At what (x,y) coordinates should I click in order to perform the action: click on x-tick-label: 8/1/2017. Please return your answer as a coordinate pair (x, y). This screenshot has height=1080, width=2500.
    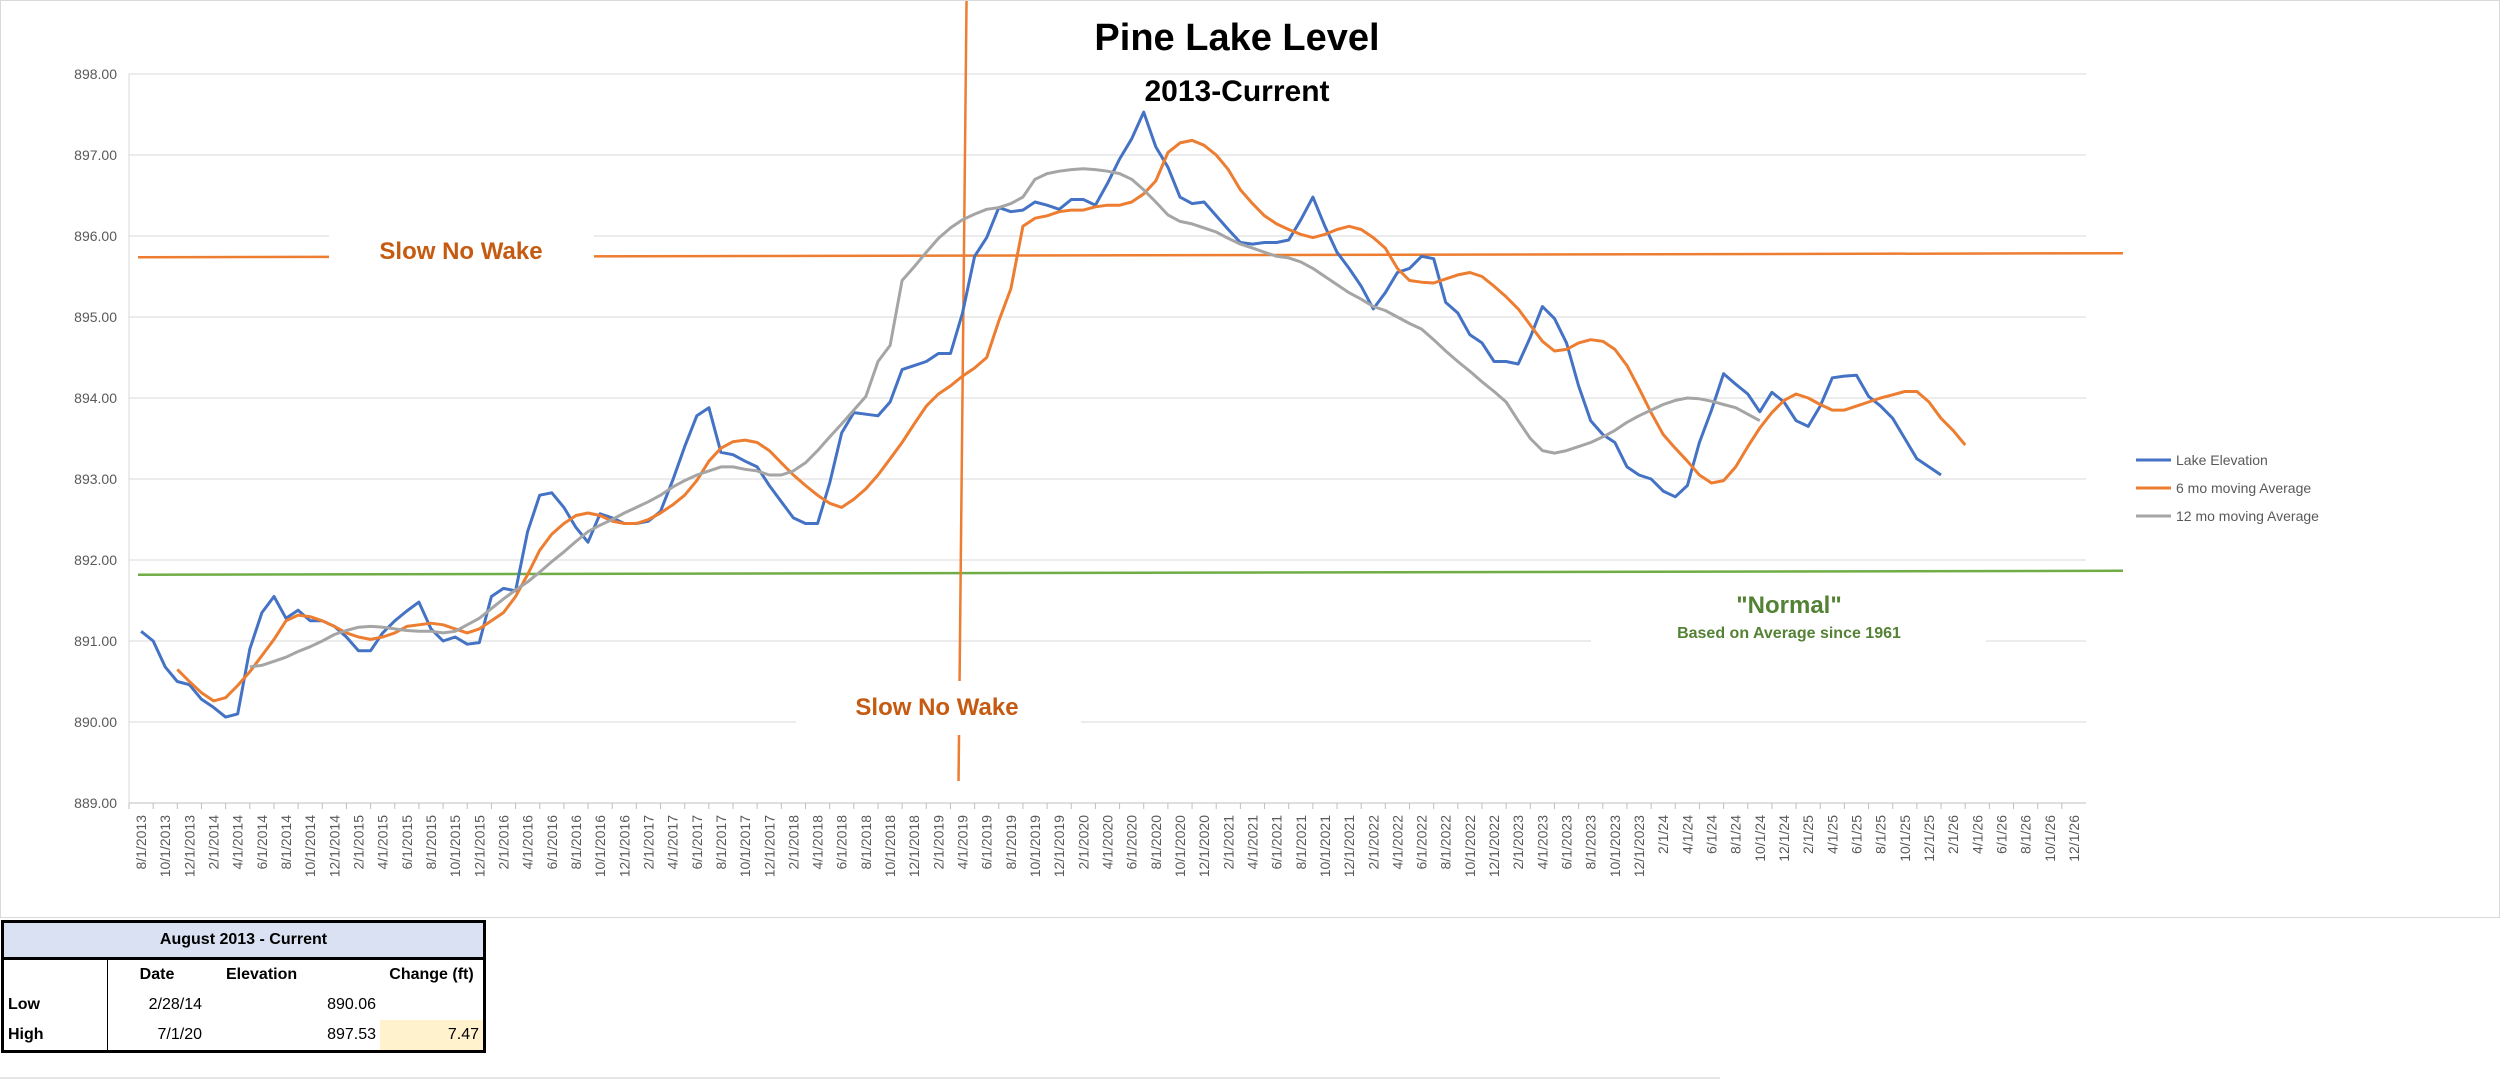
    Looking at the image, I should click on (721, 842).